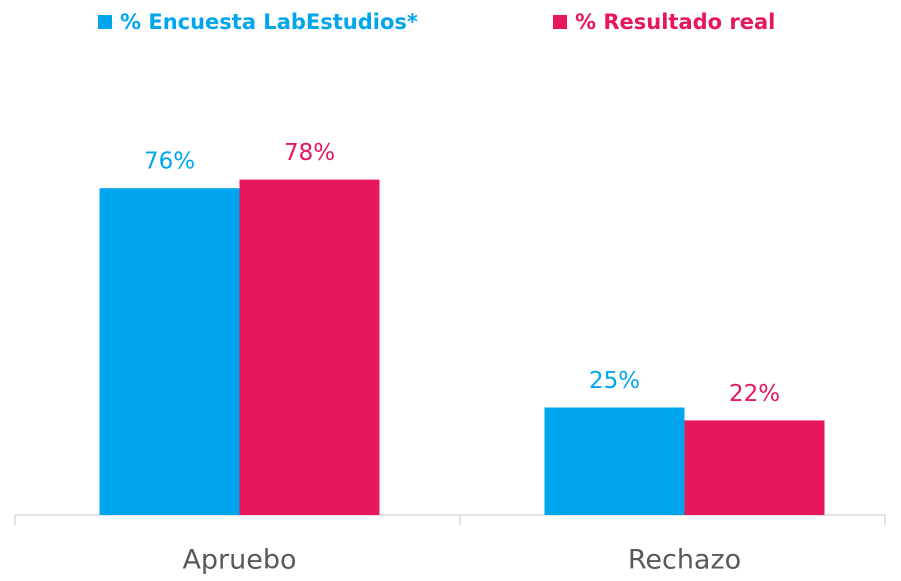  I want to click on x-tick-label: Rechazo, so click(684, 560).